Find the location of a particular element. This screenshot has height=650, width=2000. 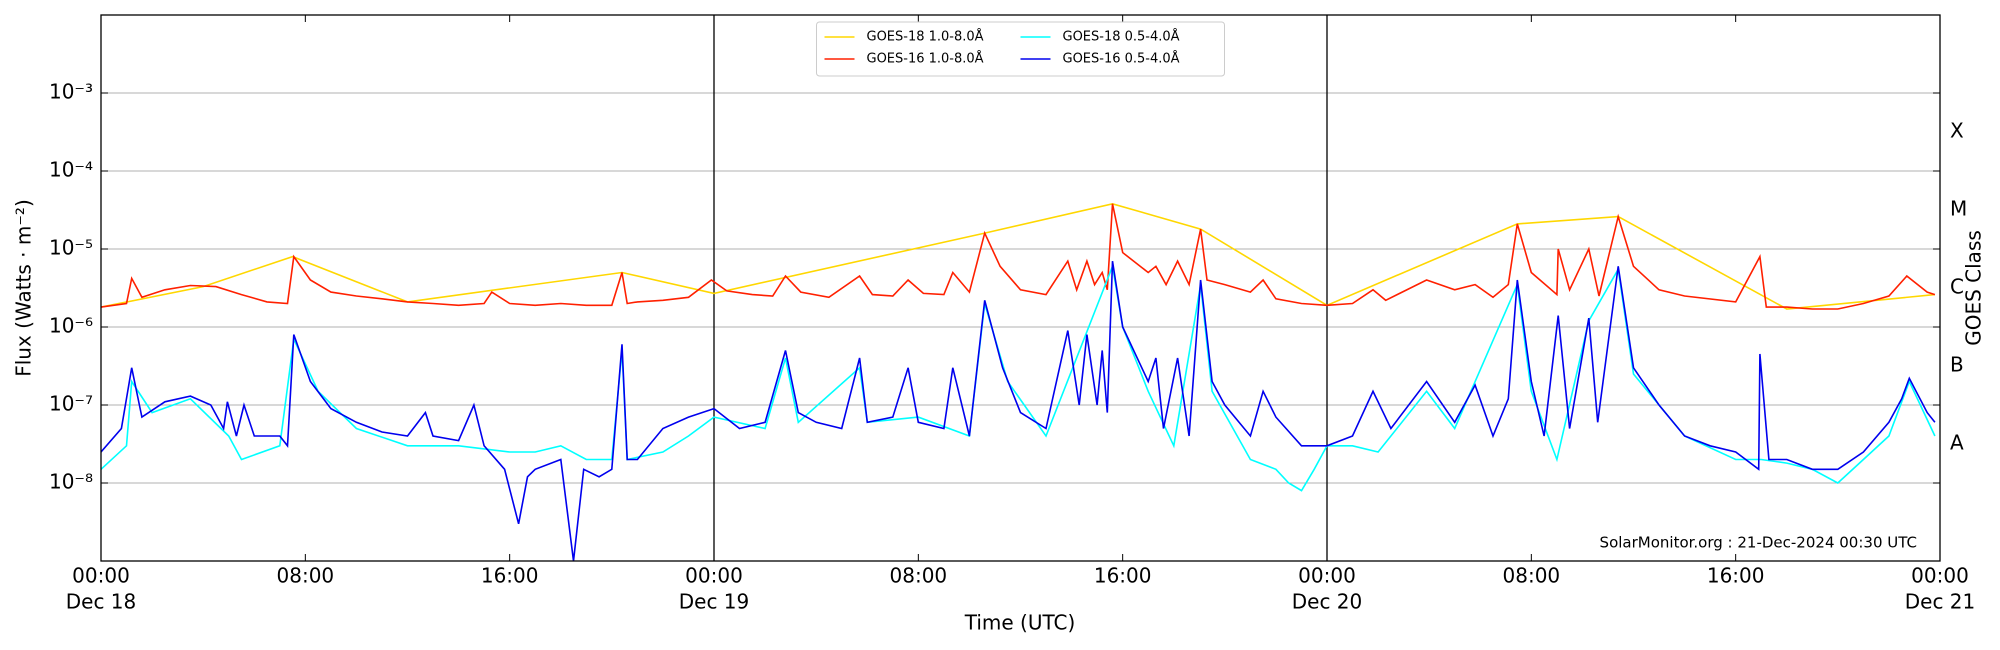

x-axis-label: Time (UTC) is located at coordinates (1020, 623).